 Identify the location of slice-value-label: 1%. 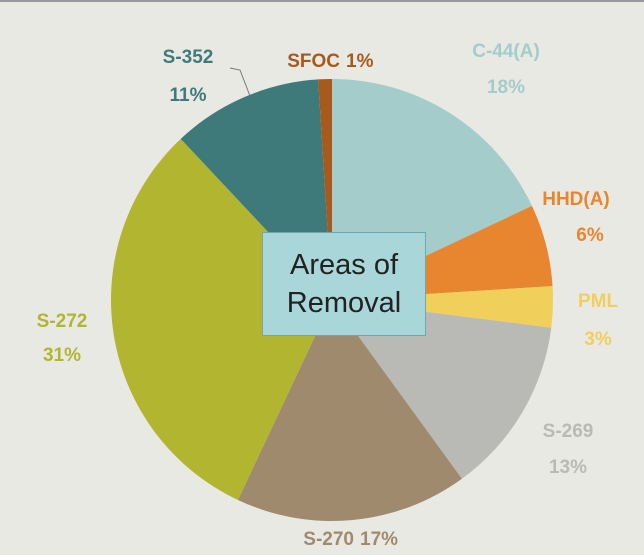
(360, 61).